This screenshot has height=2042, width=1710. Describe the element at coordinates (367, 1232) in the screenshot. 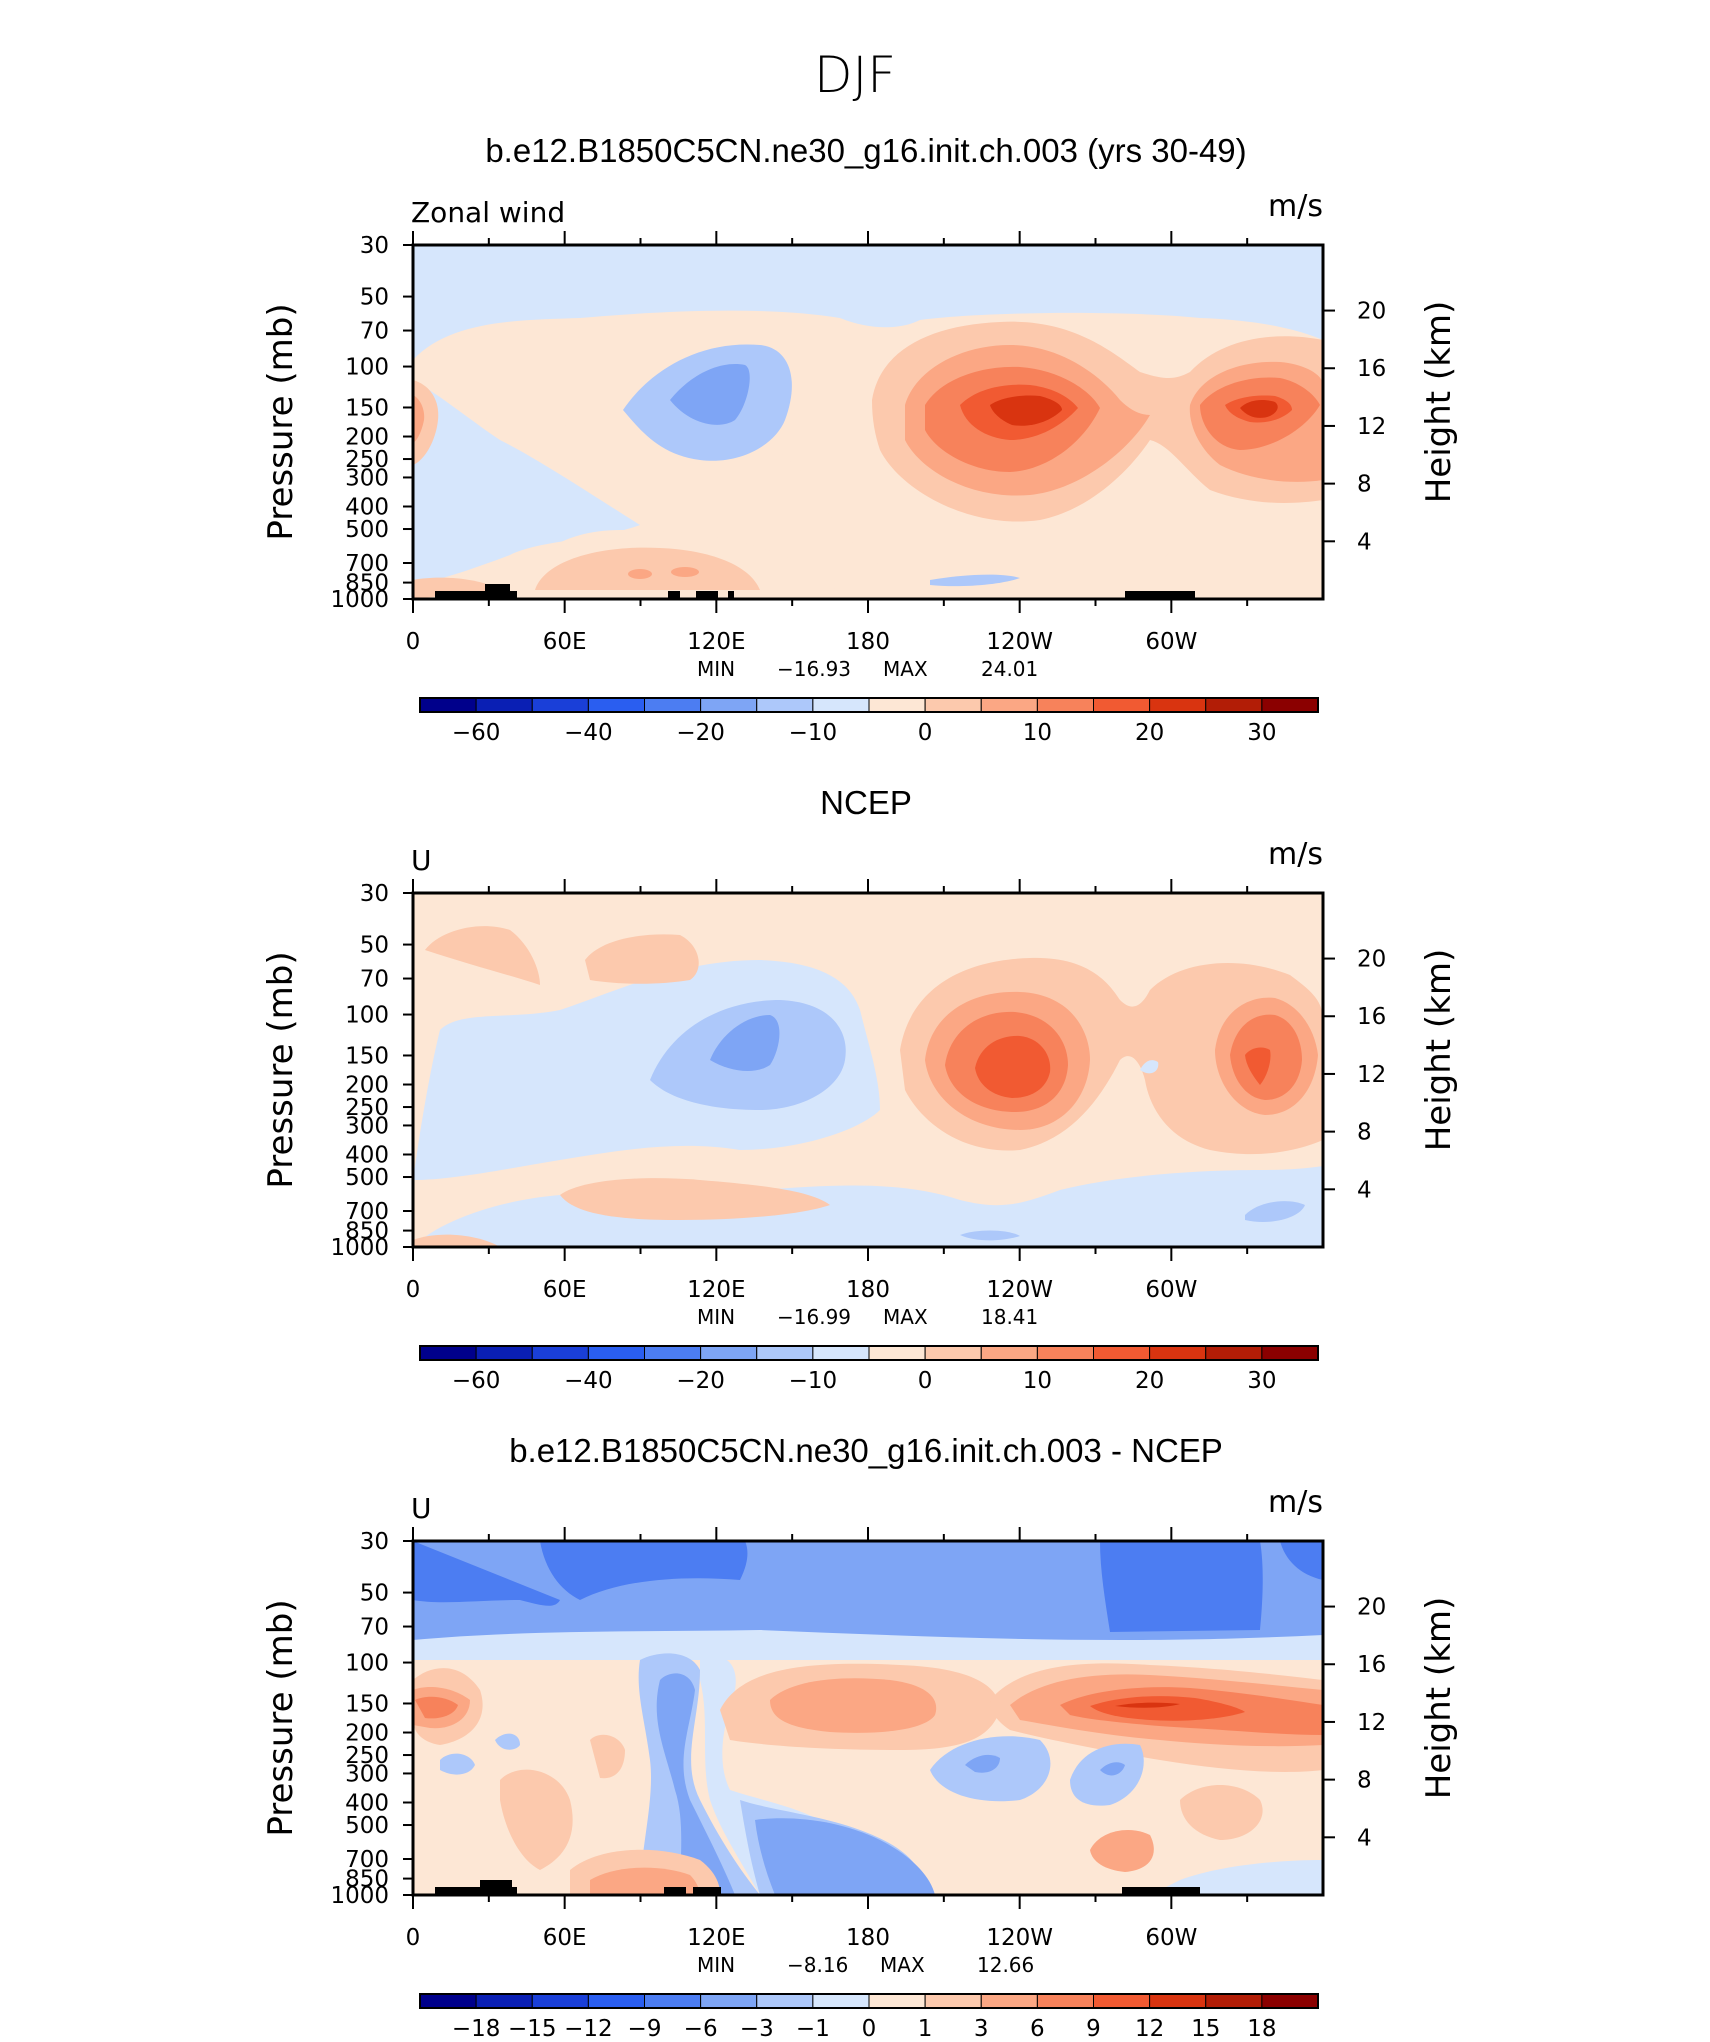

I see `y-tick-label-850: 850` at that location.